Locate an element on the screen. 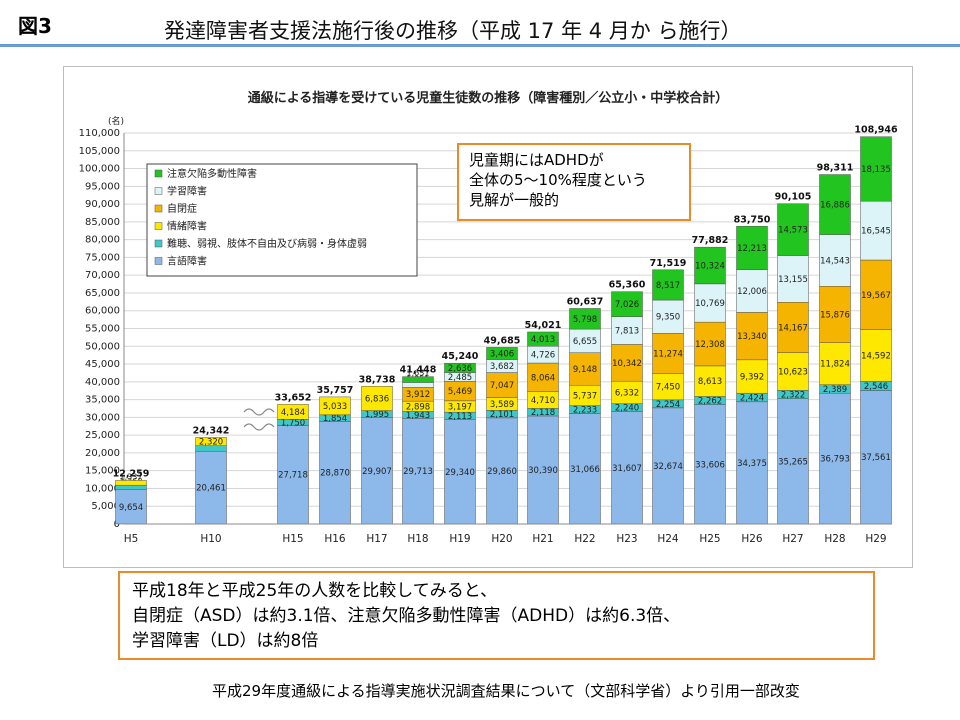  total-label: 71,519 is located at coordinates (668, 263).